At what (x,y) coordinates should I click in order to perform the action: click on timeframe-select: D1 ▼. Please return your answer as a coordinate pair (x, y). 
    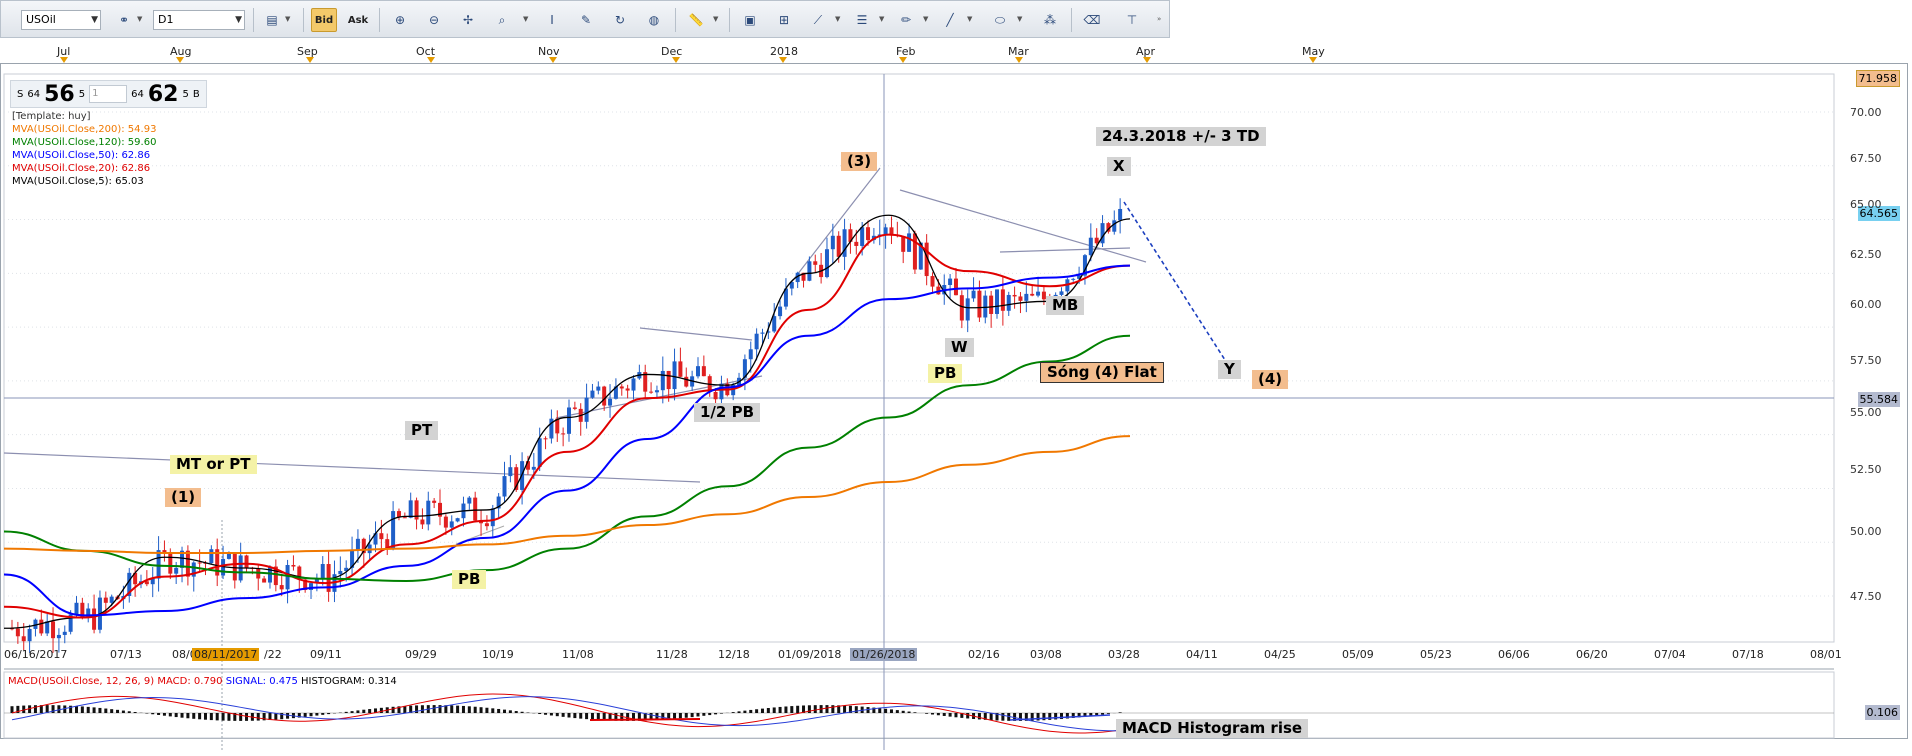
    Looking at the image, I should click on (199, 20).